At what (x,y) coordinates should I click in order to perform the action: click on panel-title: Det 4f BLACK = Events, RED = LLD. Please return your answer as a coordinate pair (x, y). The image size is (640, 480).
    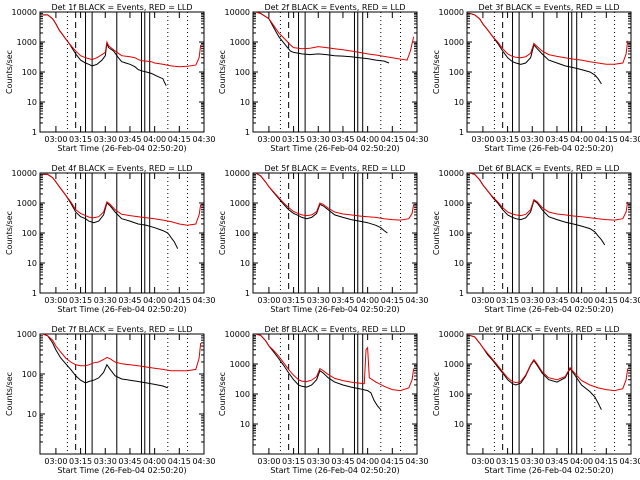
    Looking at the image, I should click on (121, 168).